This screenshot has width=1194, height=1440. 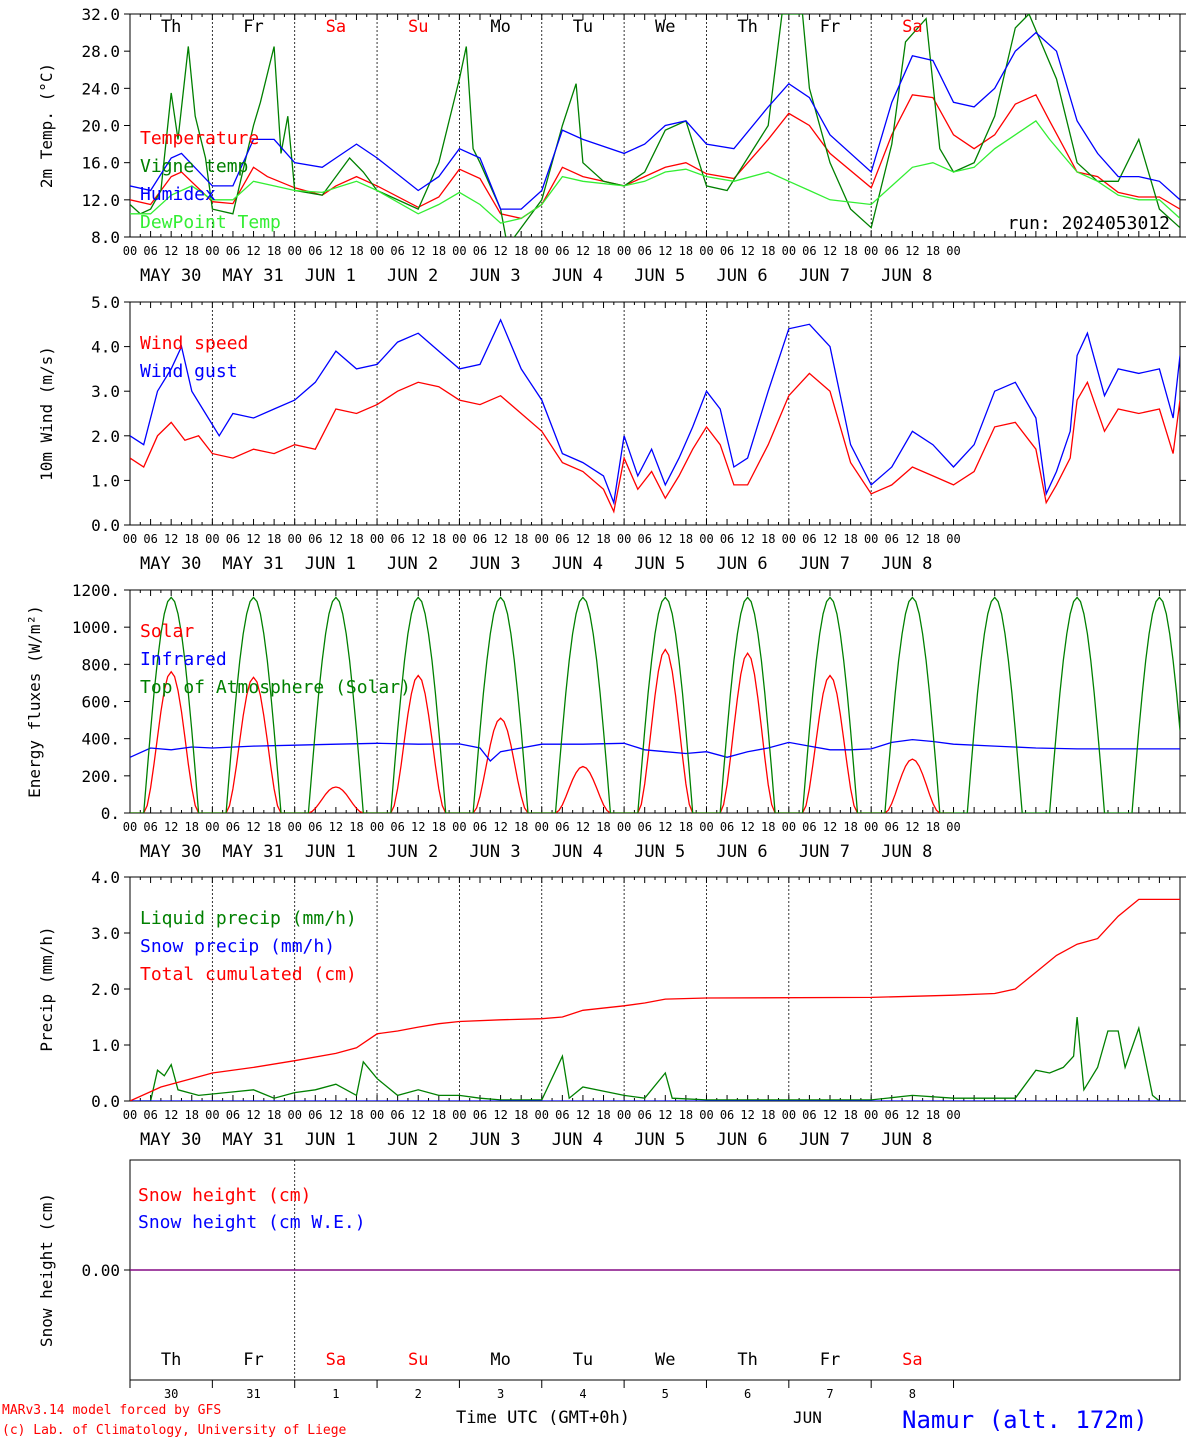 I want to click on y-tick-label: 3.0, so click(x=105, y=933).